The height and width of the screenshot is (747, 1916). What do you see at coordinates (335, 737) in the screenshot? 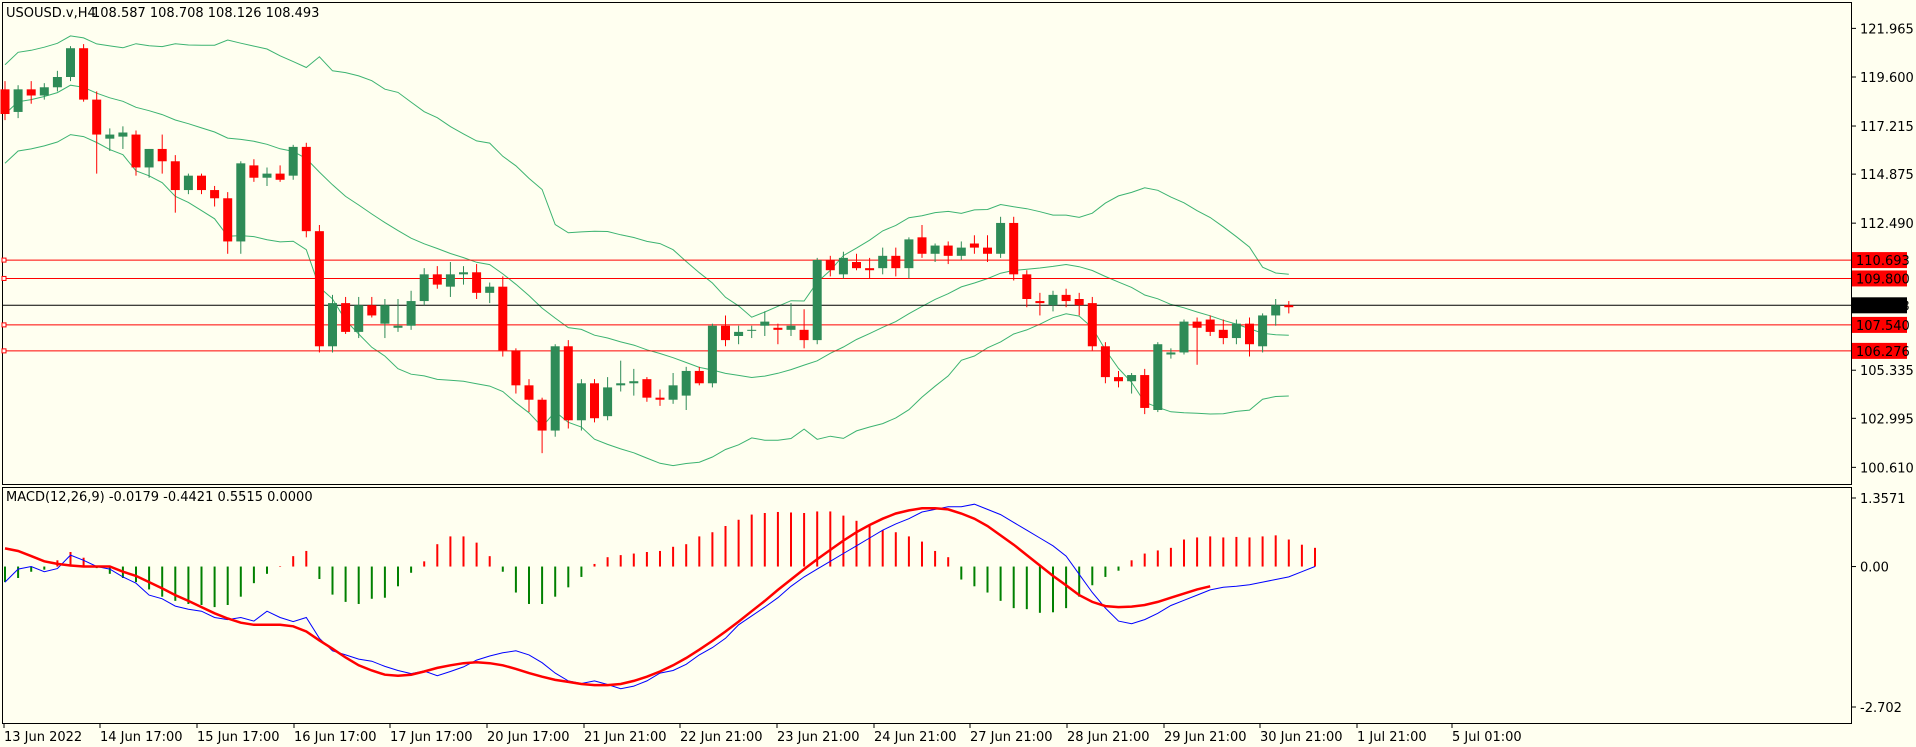
I see `time-tick-label: 16 Jun 17:00` at bounding box center [335, 737].